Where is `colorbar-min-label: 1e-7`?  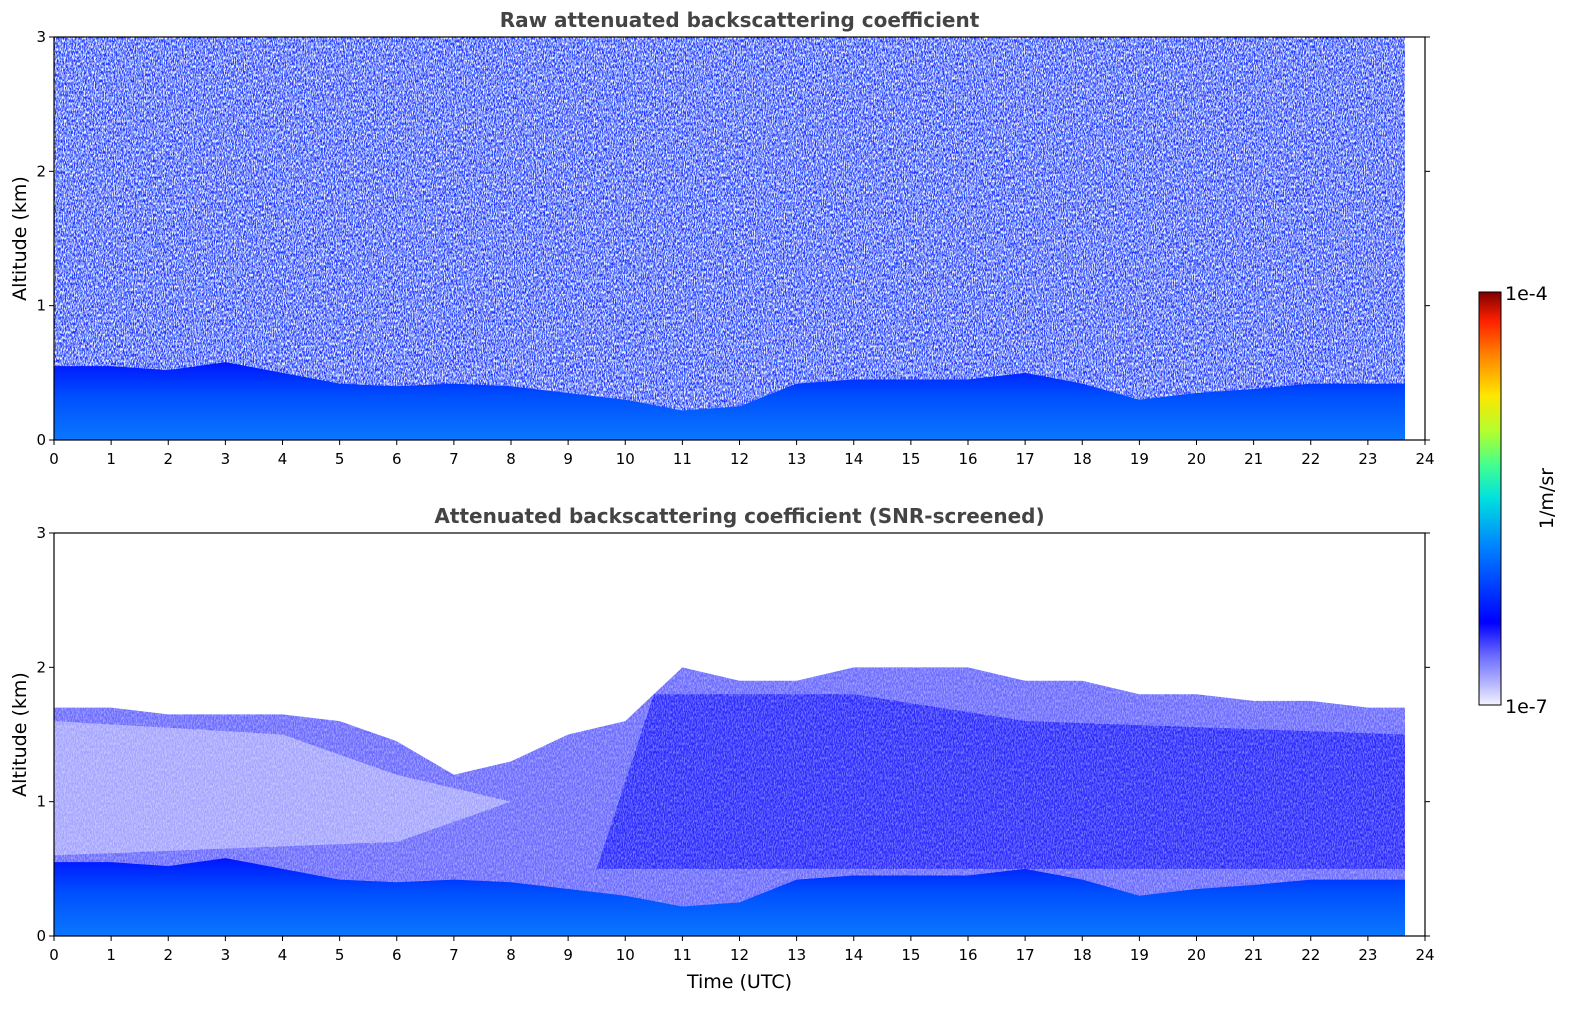
colorbar-min-label: 1e-7 is located at coordinates (1526, 707).